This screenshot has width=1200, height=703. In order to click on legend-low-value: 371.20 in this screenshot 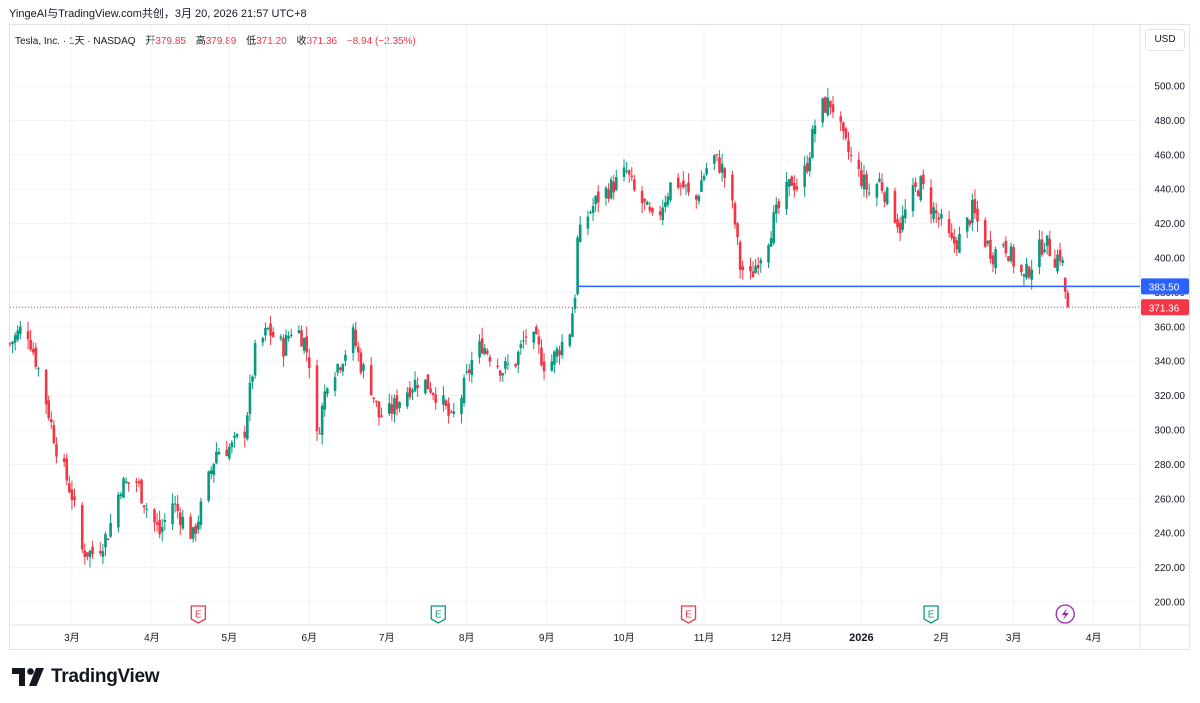, I will do `click(271, 41)`.